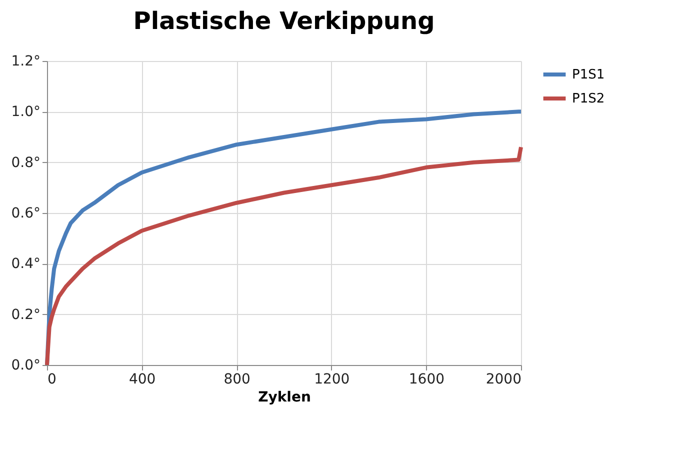 Image resolution: width=676 pixels, height=451 pixels. Describe the element at coordinates (25, 314) in the screenshot. I see `y-tick-label: 0.2°` at that location.